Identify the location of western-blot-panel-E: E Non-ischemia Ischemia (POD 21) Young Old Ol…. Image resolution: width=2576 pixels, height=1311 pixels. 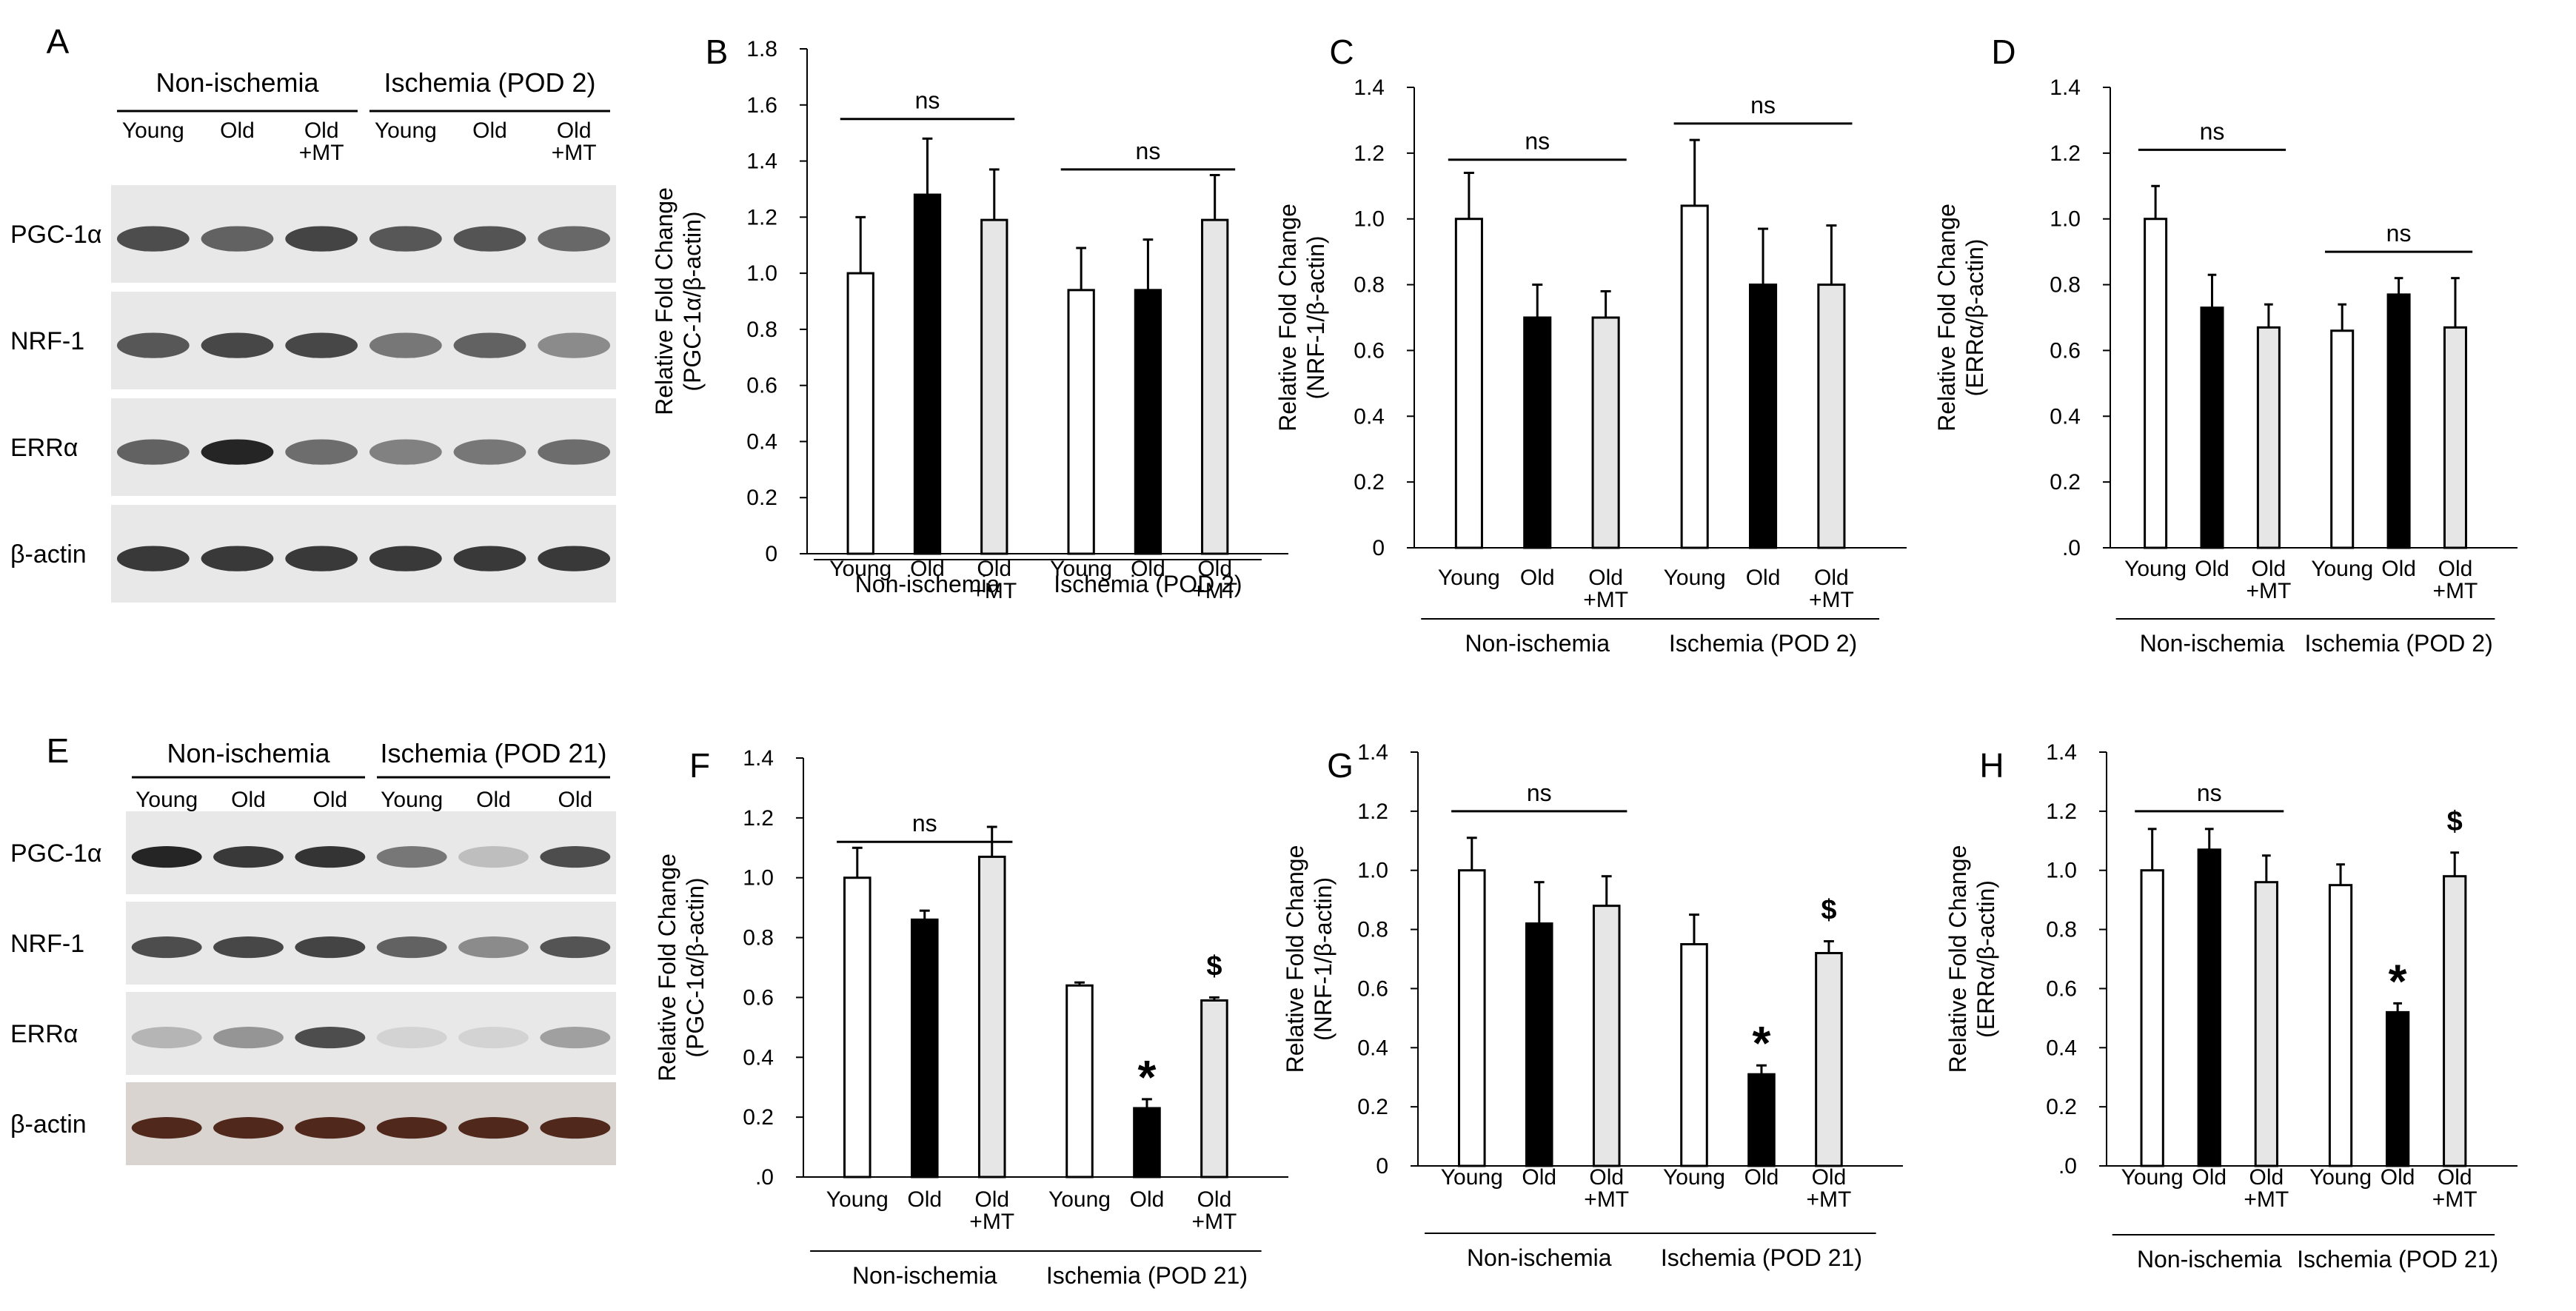
(313, 948).